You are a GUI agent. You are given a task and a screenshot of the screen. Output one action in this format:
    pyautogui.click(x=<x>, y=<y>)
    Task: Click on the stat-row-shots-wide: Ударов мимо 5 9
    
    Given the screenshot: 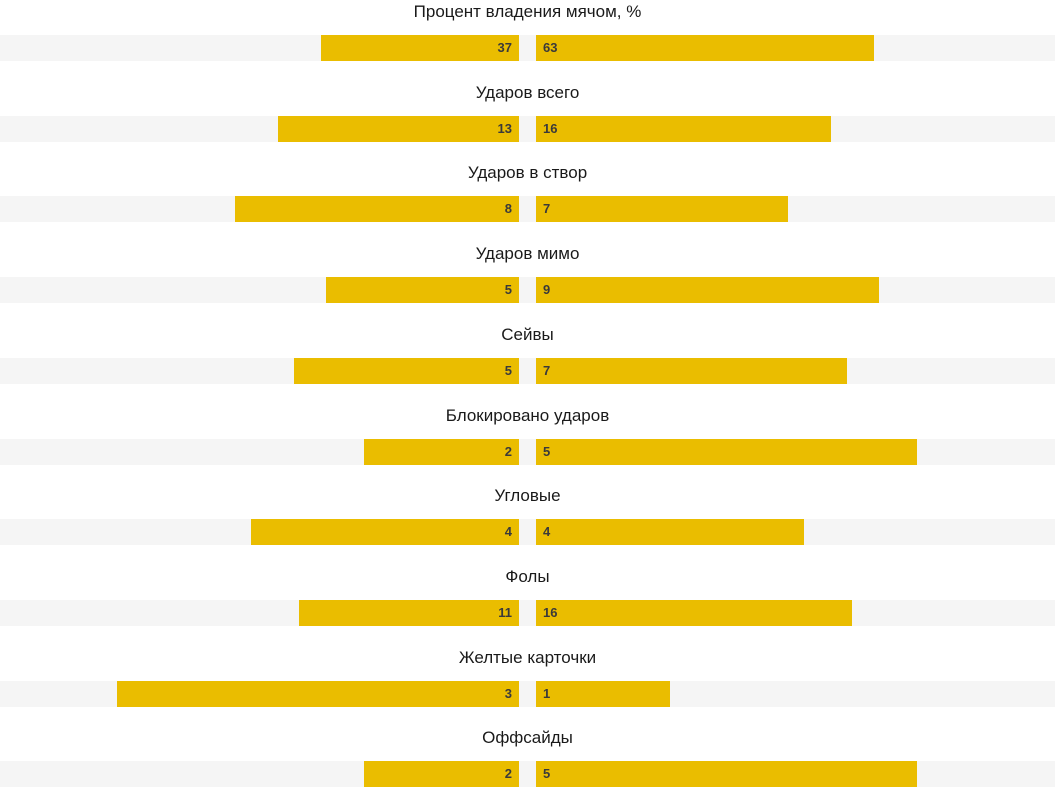 What is the action you would take?
    pyautogui.click(x=527, y=282)
    